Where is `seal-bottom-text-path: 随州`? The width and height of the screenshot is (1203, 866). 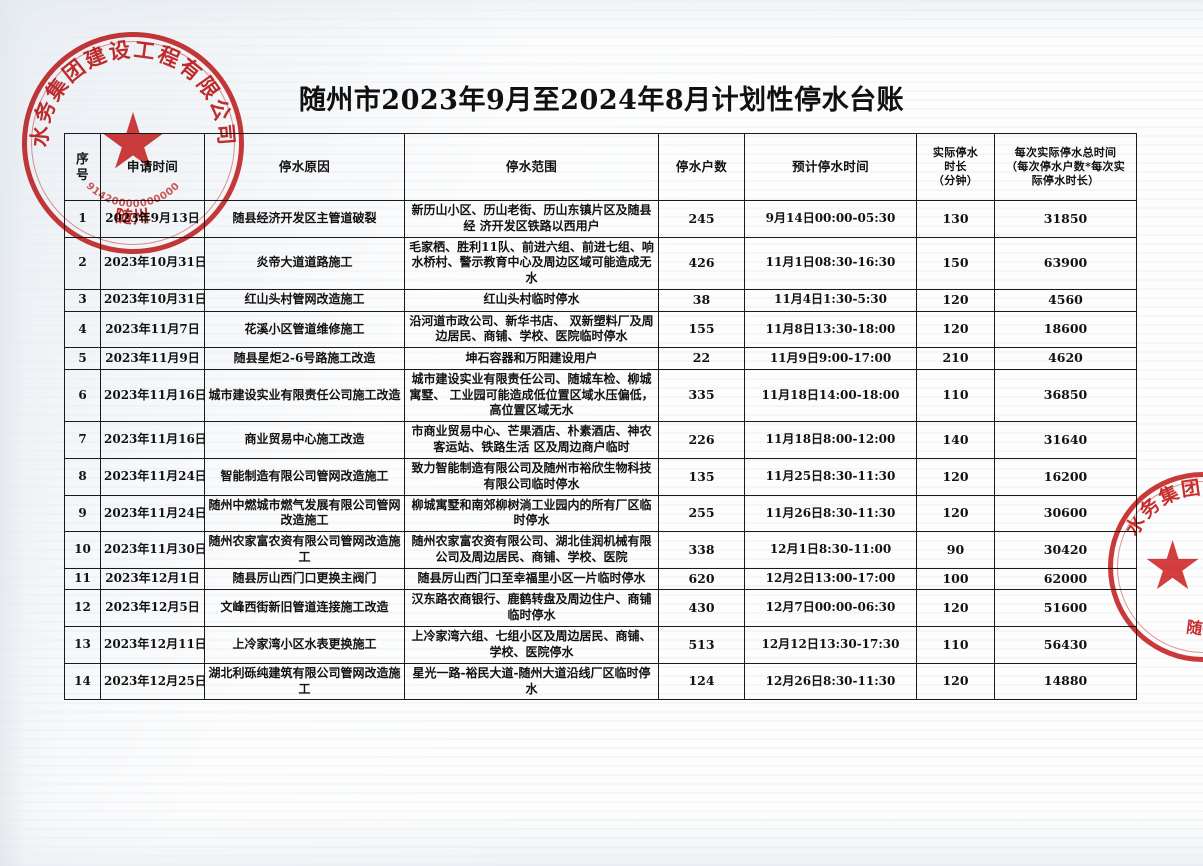
seal-bottom-text-path: 随州 is located at coordinates (1194, 627).